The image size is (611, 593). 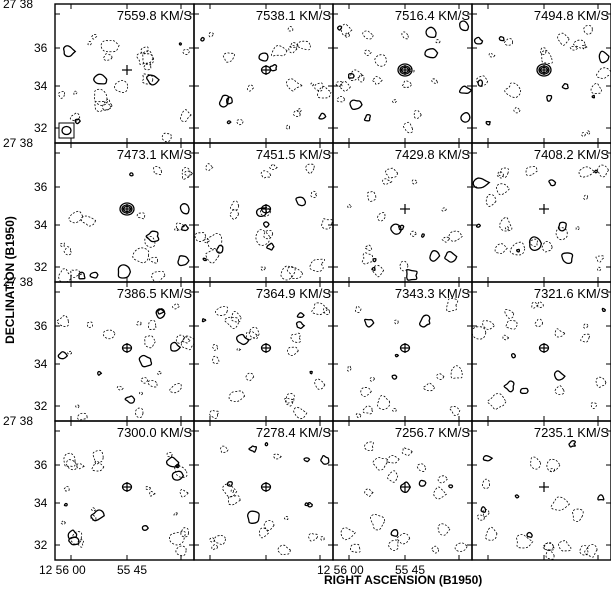 I want to click on dec-tick-label: 32, so click(x=41, y=128).